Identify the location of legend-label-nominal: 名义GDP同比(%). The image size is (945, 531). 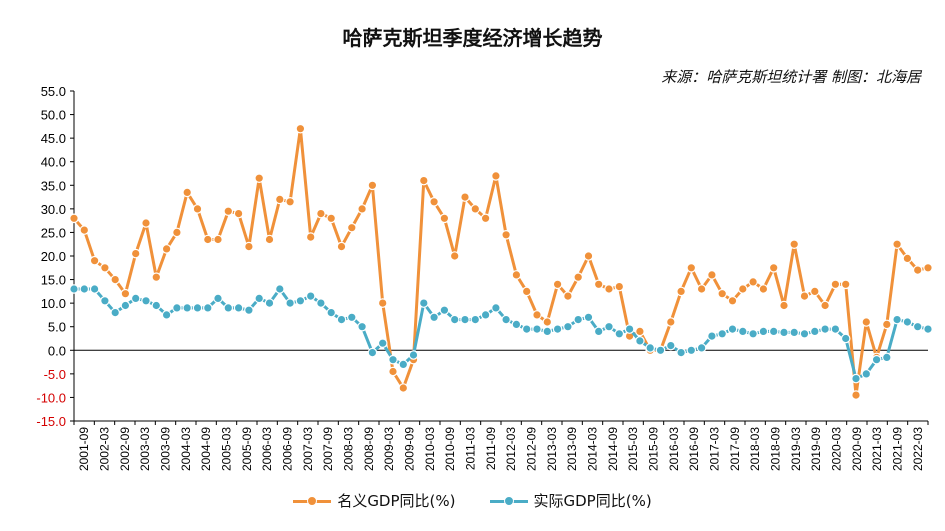
(396, 501).